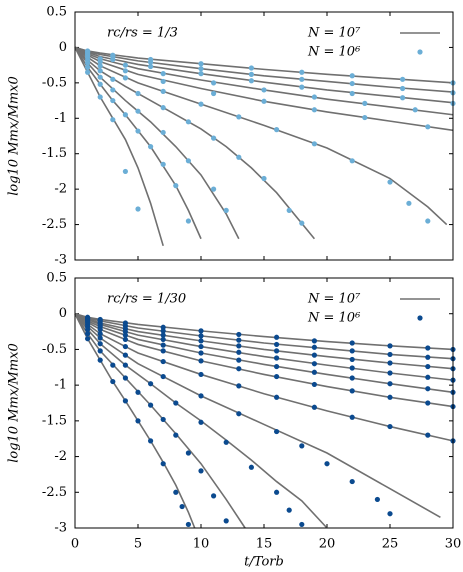 The width and height of the screenshot is (463, 572). Describe the element at coordinates (60, 260) in the screenshot. I see `y-tick-label: -3` at that location.